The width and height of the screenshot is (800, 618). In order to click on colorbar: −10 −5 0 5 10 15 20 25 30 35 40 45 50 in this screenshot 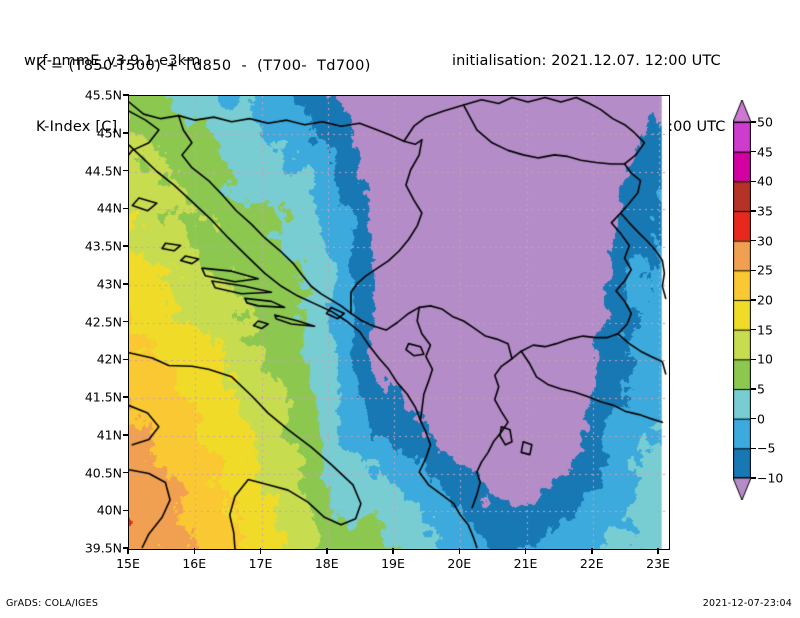, I will do `click(758, 300)`.